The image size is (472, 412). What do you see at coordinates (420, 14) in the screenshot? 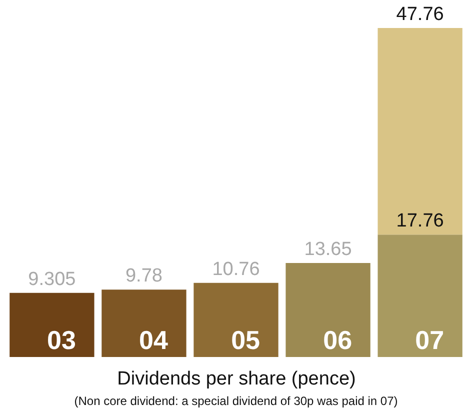
I see `total-label: 47.76` at bounding box center [420, 14].